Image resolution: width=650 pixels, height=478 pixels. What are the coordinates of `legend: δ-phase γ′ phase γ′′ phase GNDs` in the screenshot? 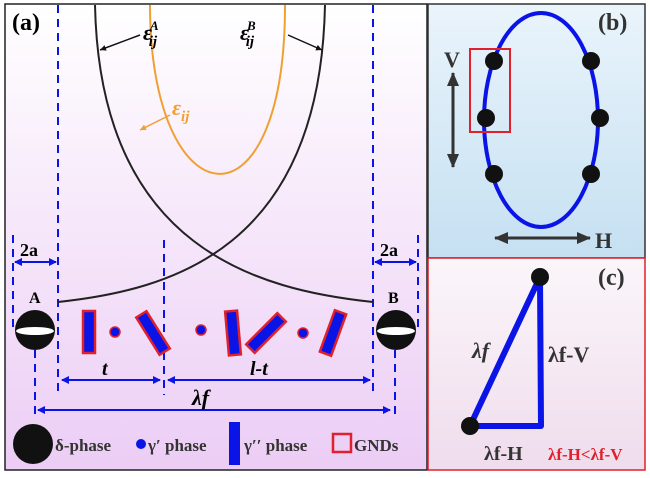 It's located at (206, 443).